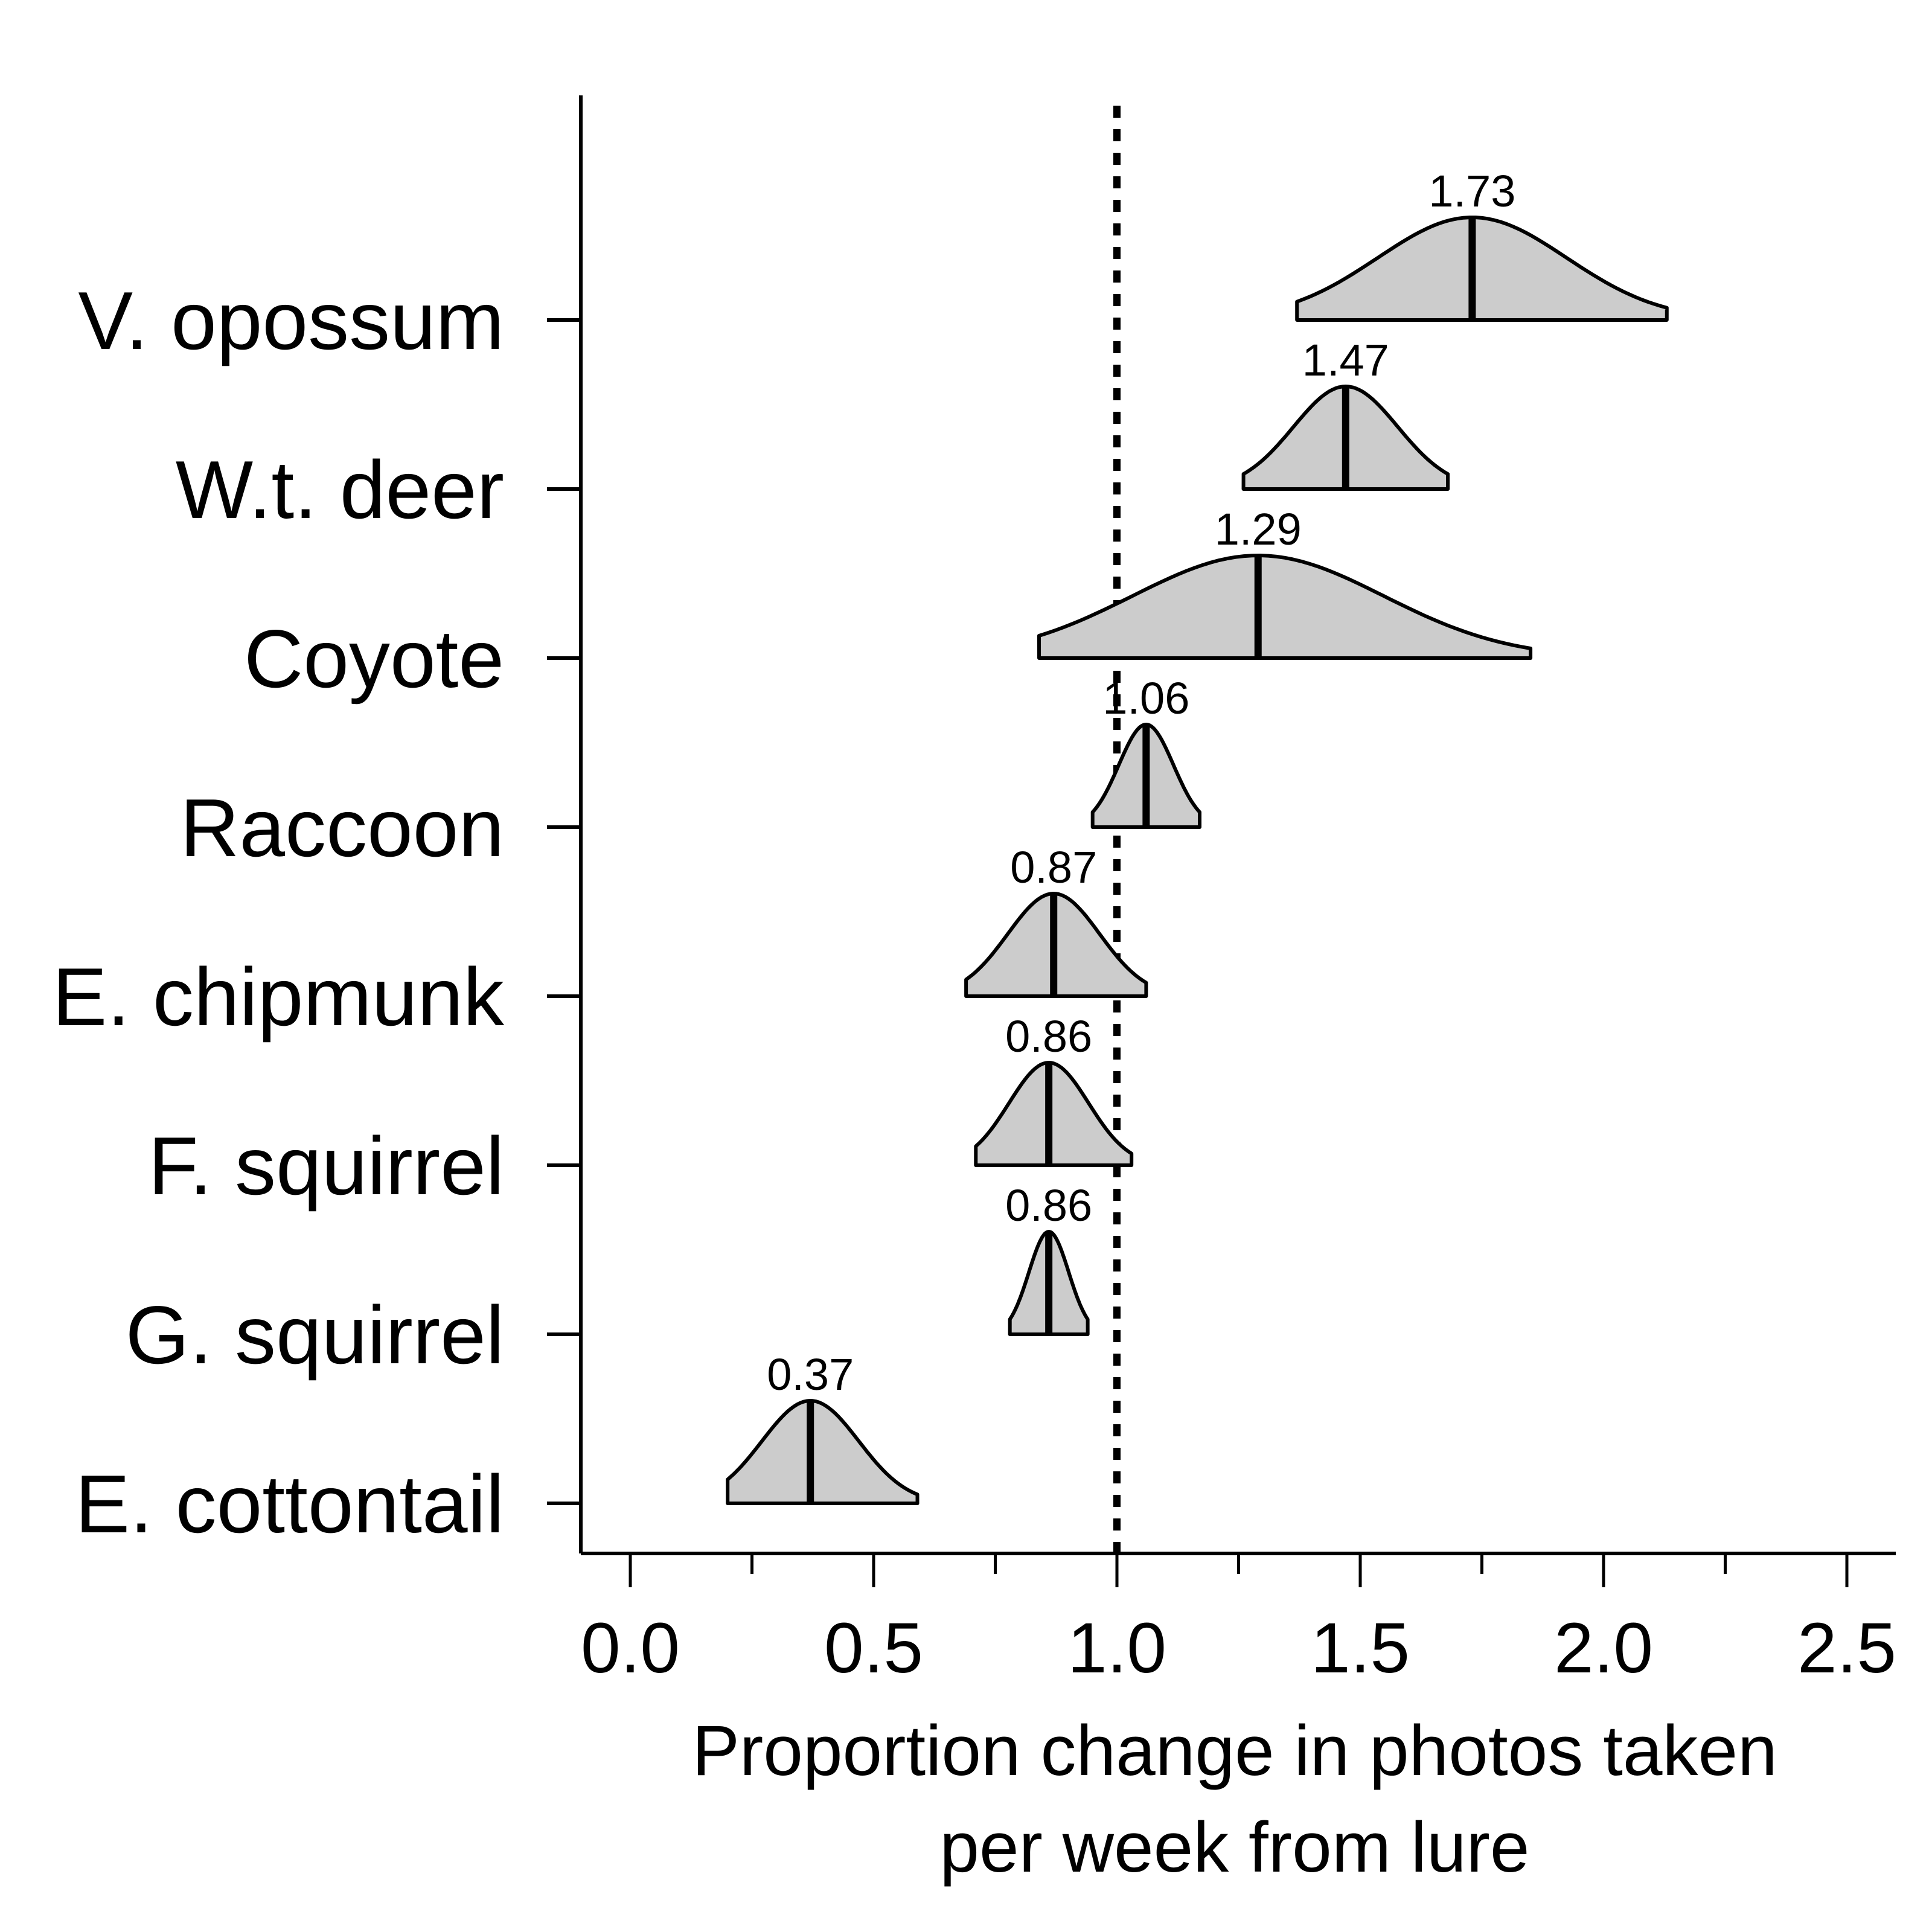 Image resolution: width=1932 pixels, height=1932 pixels. What do you see at coordinates (1145, 698) in the screenshot?
I see `mean-value-label: 1.06` at bounding box center [1145, 698].